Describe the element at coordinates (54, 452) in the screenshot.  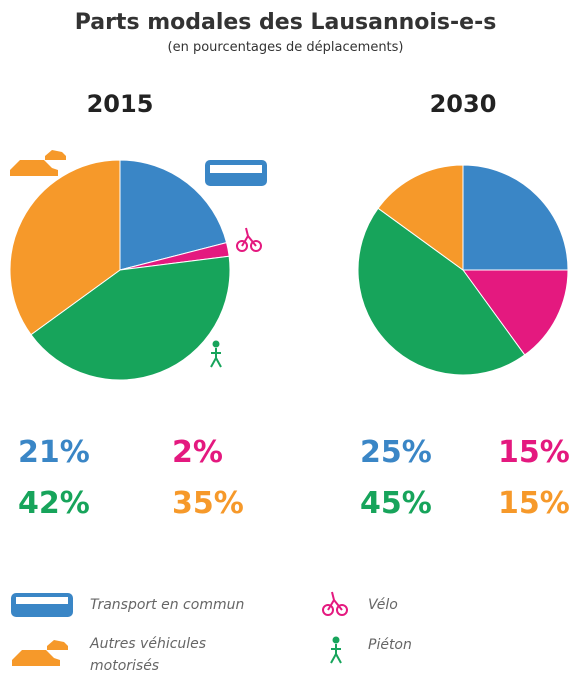
I see `value-label: 21%` at that location.